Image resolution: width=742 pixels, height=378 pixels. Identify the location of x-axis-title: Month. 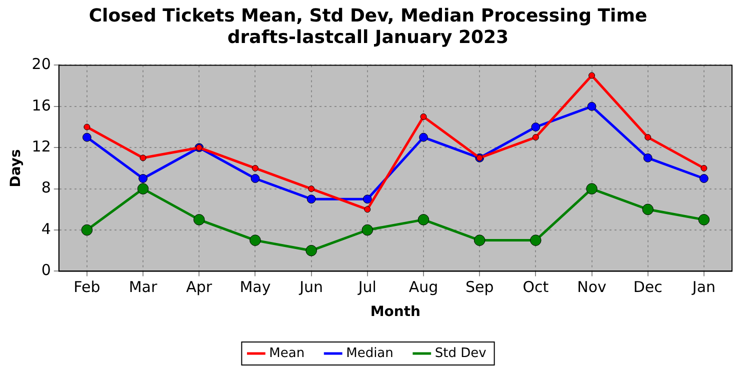
(395, 312).